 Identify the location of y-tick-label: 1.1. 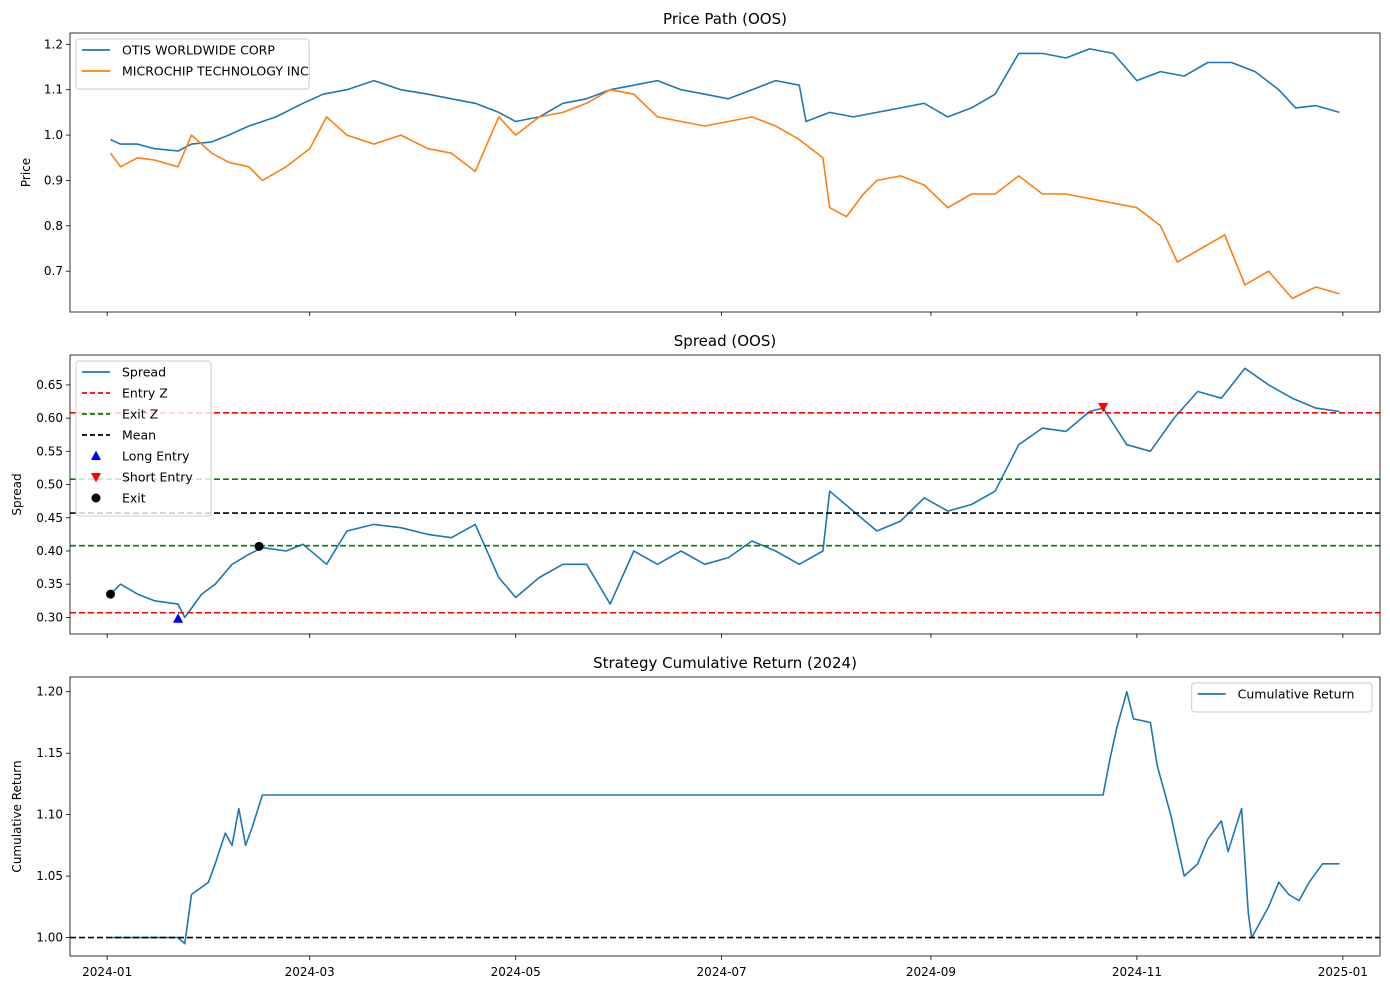
(53, 90).